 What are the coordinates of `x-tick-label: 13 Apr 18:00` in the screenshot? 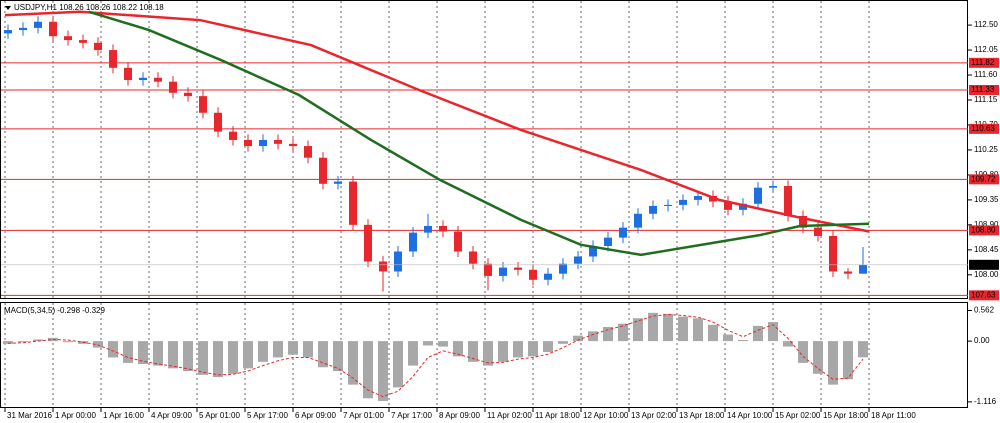 It's located at (702, 415).